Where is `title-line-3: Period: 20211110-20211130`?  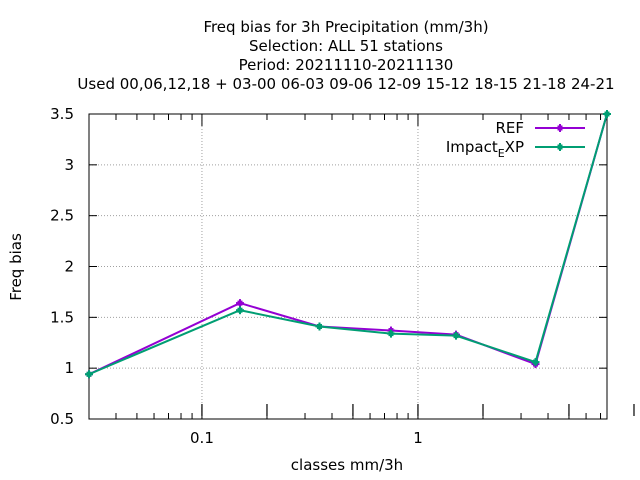
title-line-3: Period: 20211110-20211130 is located at coordinates (346, 65).